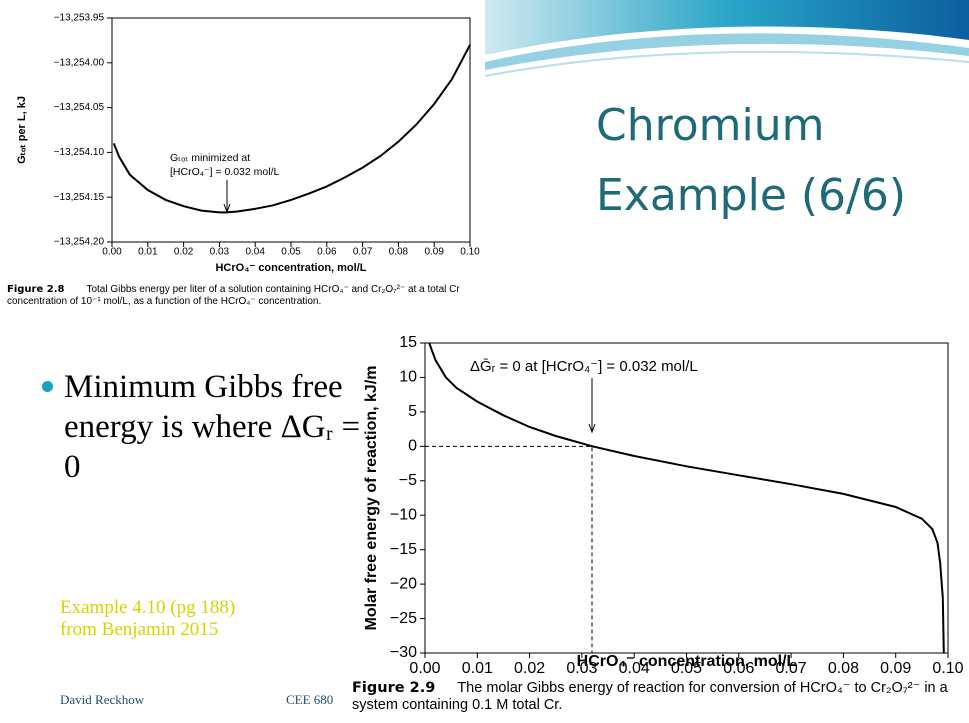 The height and width of the screenshot is (723, 969). I want to click on y-tick-label: −13,254.05, so click(79, 107).